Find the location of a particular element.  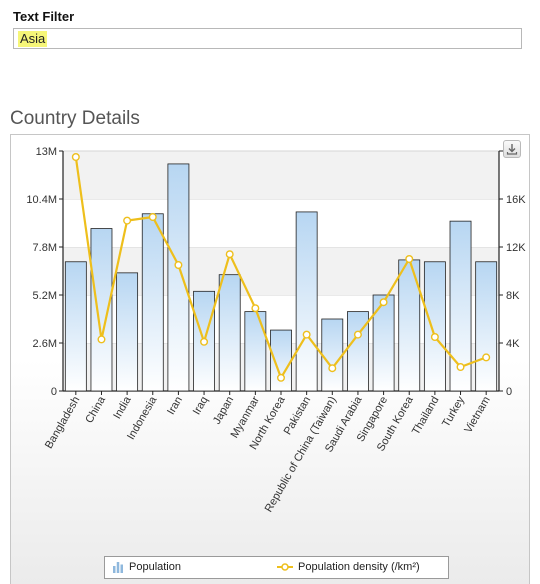

x-category-label: Iraq is located at coordinates (201, 406).